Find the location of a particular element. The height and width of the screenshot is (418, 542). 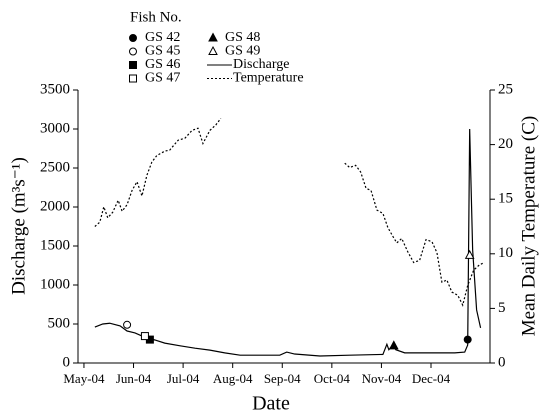

y-tick-label: 3000 is located at coordinates (55, 128).